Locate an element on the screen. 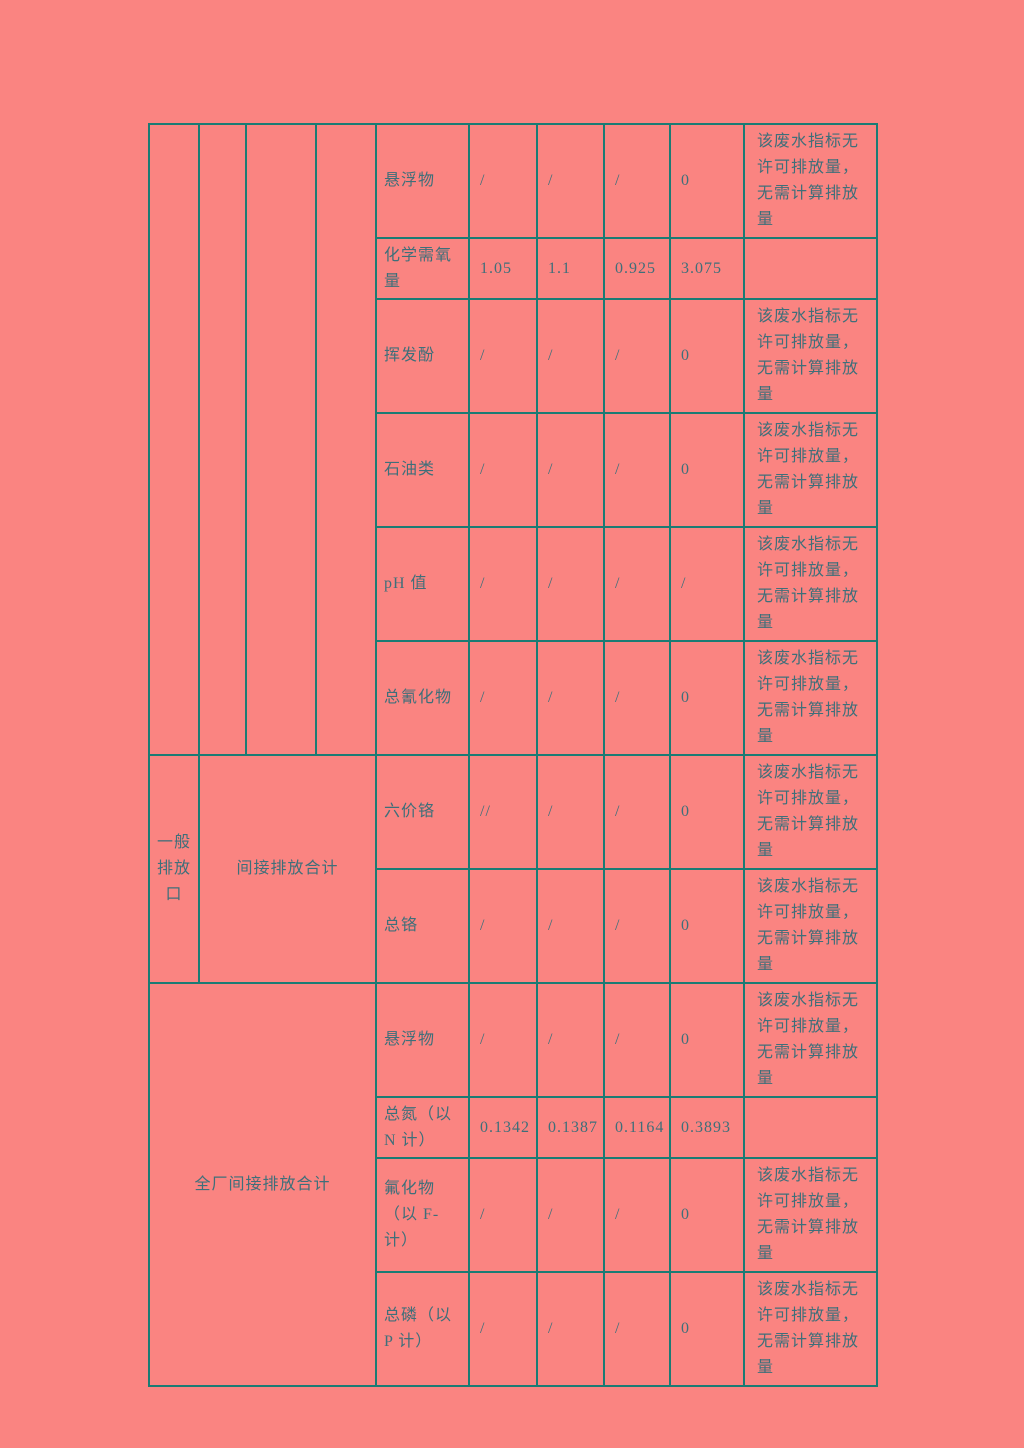  table-row: 石油类 / / / 0 该废水指标无 许可排放量， 无需计算排放 量 is located at coordinates (513, 470).